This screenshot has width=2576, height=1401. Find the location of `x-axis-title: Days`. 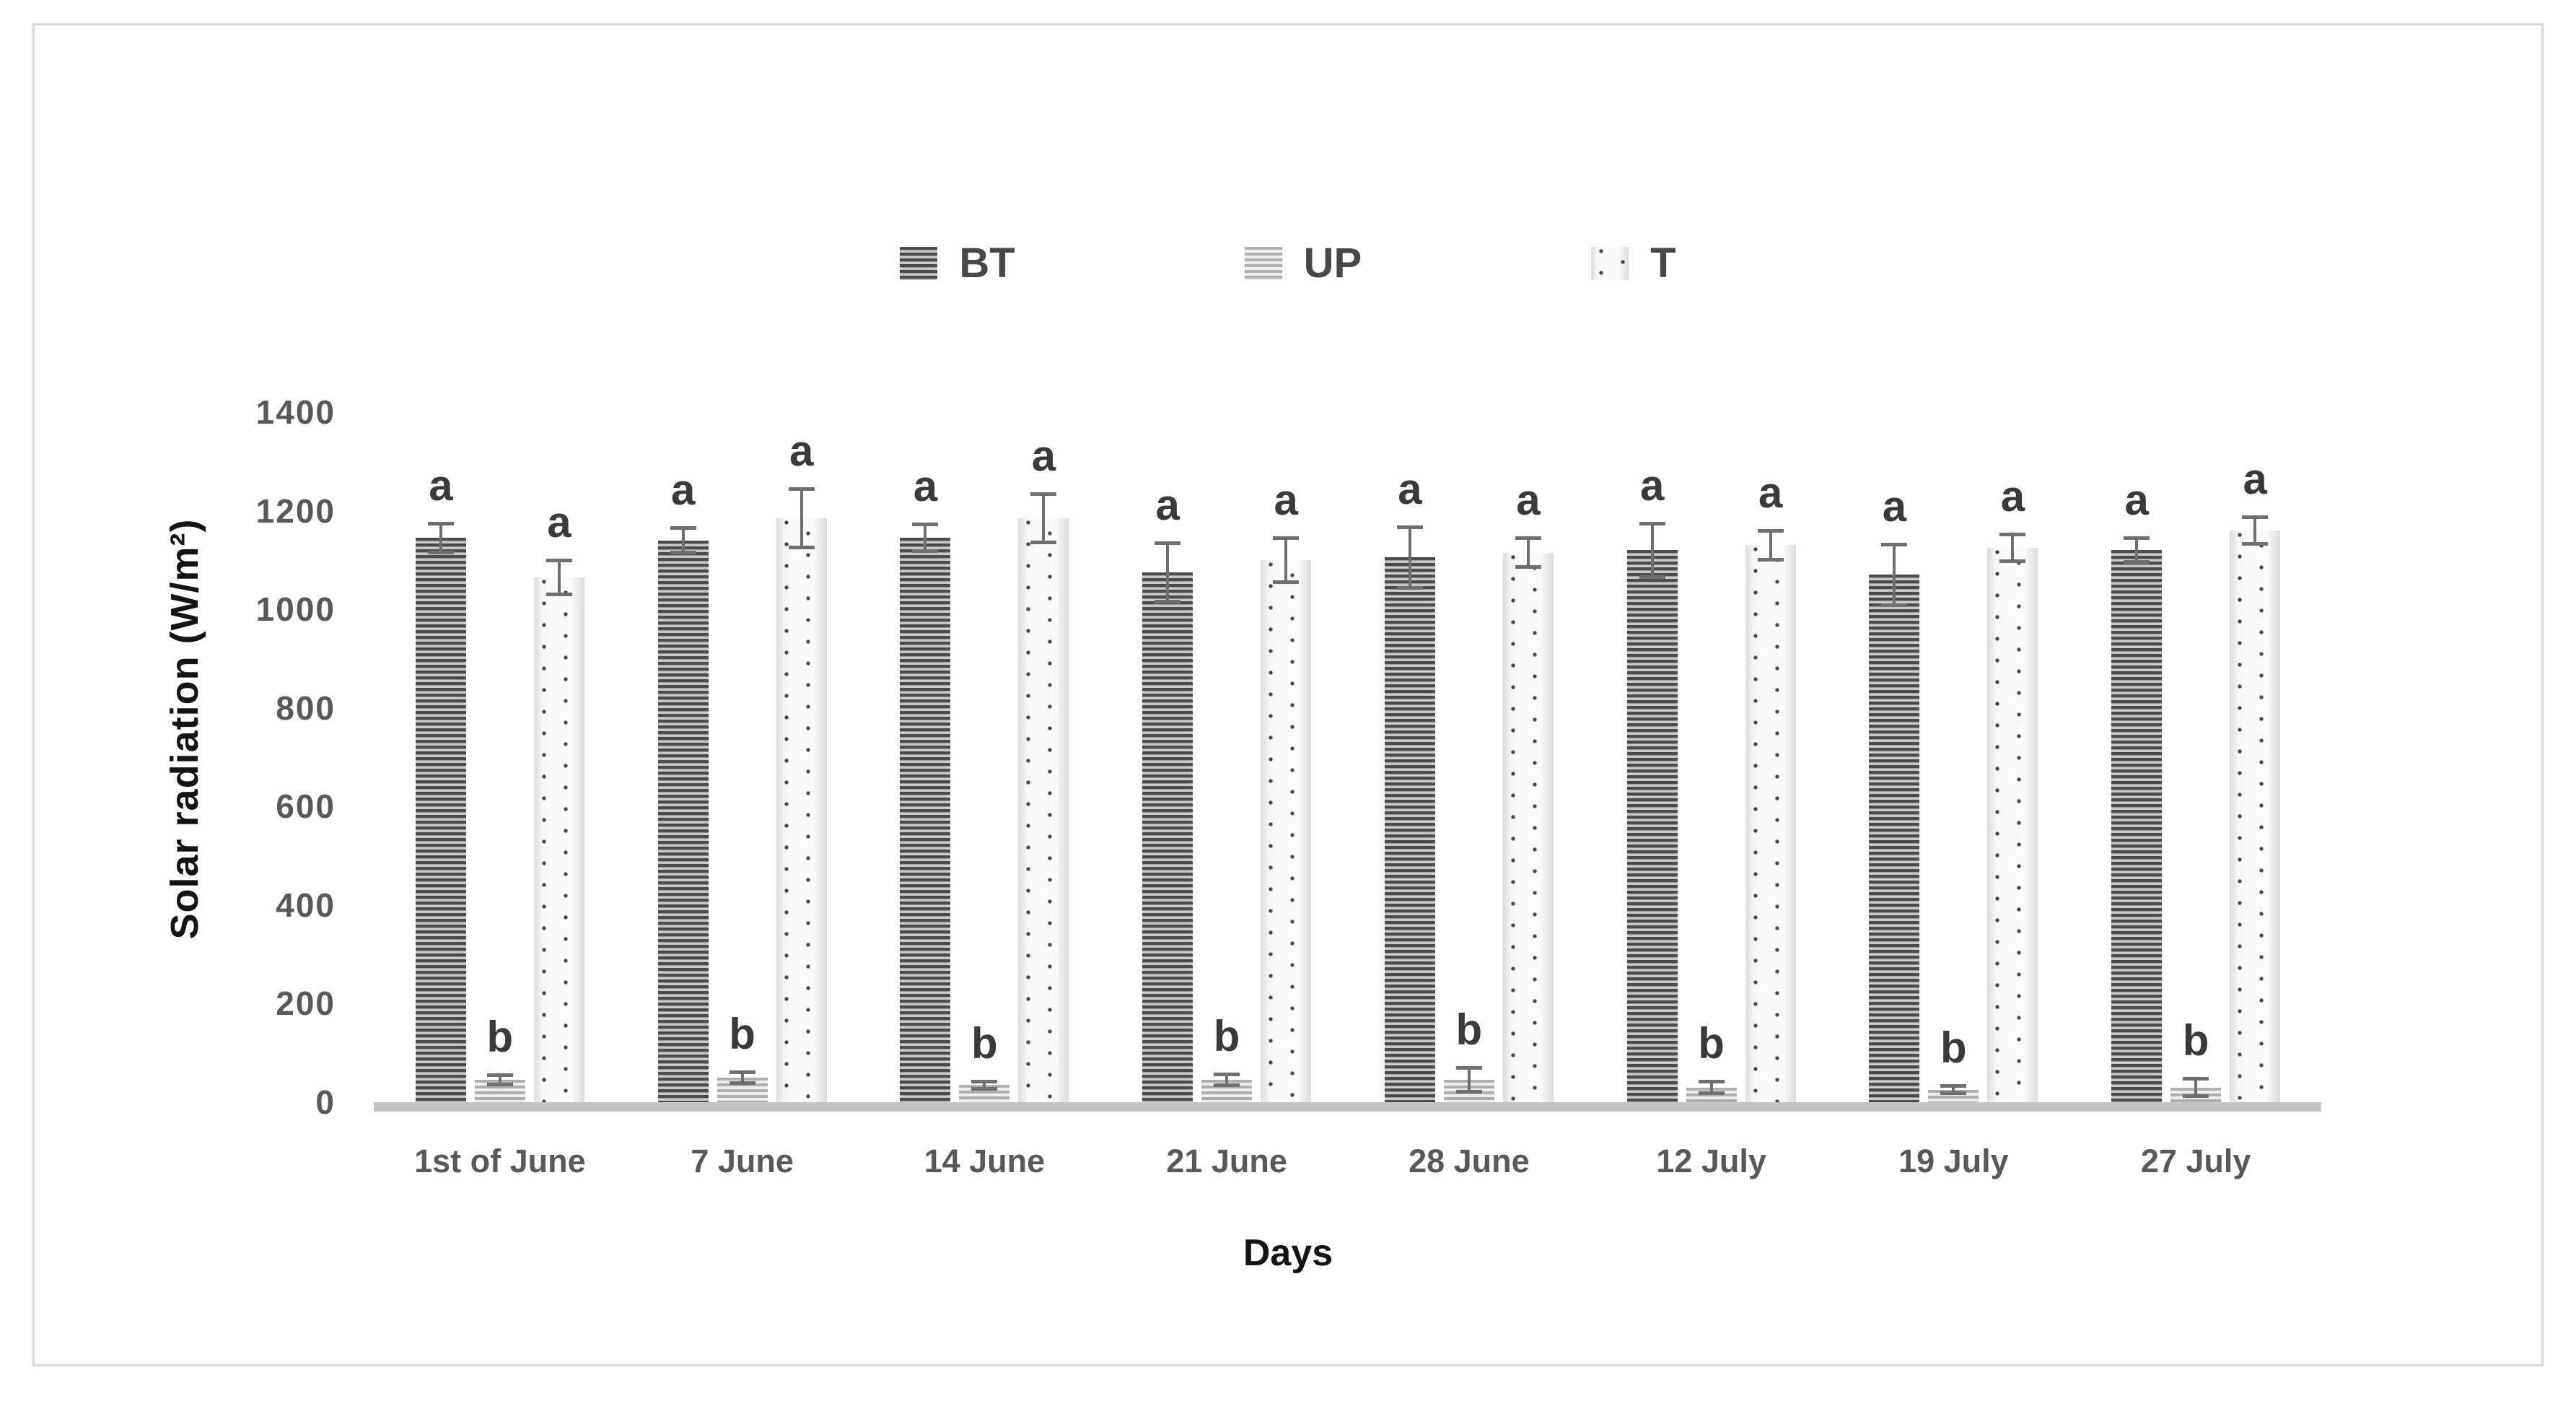

x-axis-title: Days is located at coordinates (1288, 1253).